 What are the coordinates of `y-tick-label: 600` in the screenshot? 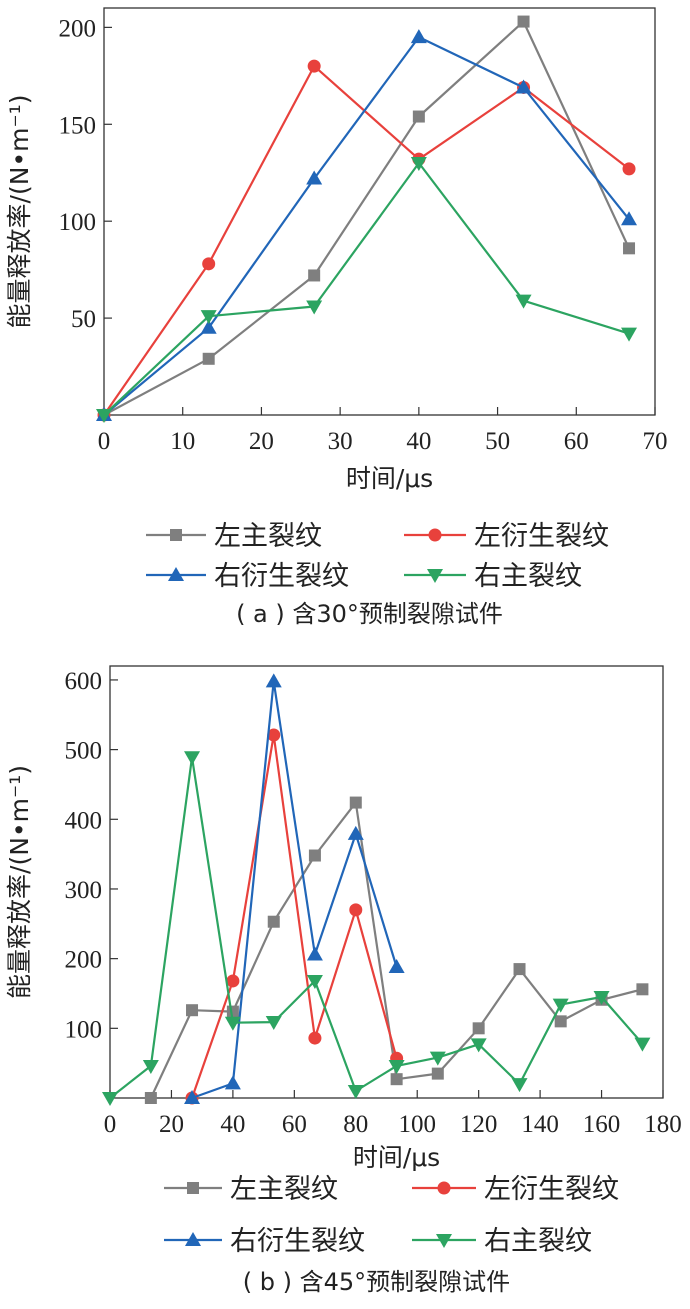 It's located at (84, 681).